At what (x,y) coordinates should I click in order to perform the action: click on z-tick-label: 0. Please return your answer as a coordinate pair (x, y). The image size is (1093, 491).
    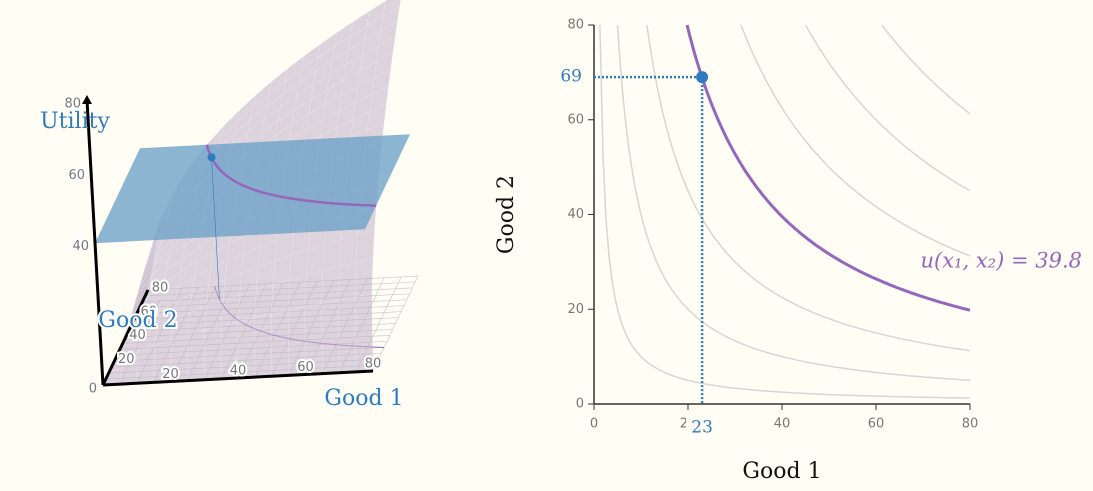
    Looking at the image, I should click on (93, 389).